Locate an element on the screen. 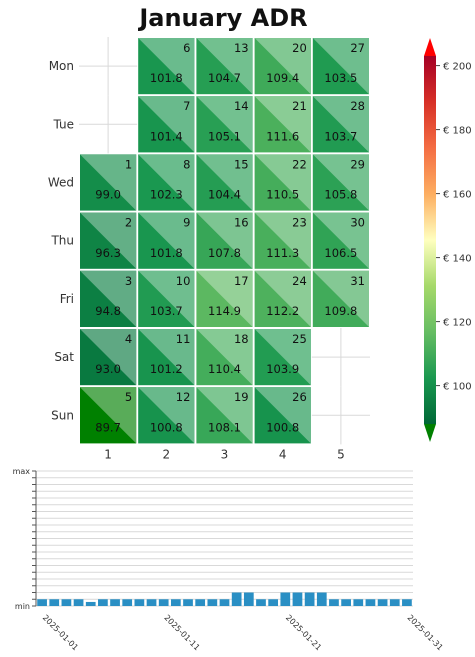  colorbar-tick-label: € 100 is located at coordinates (457, 387).